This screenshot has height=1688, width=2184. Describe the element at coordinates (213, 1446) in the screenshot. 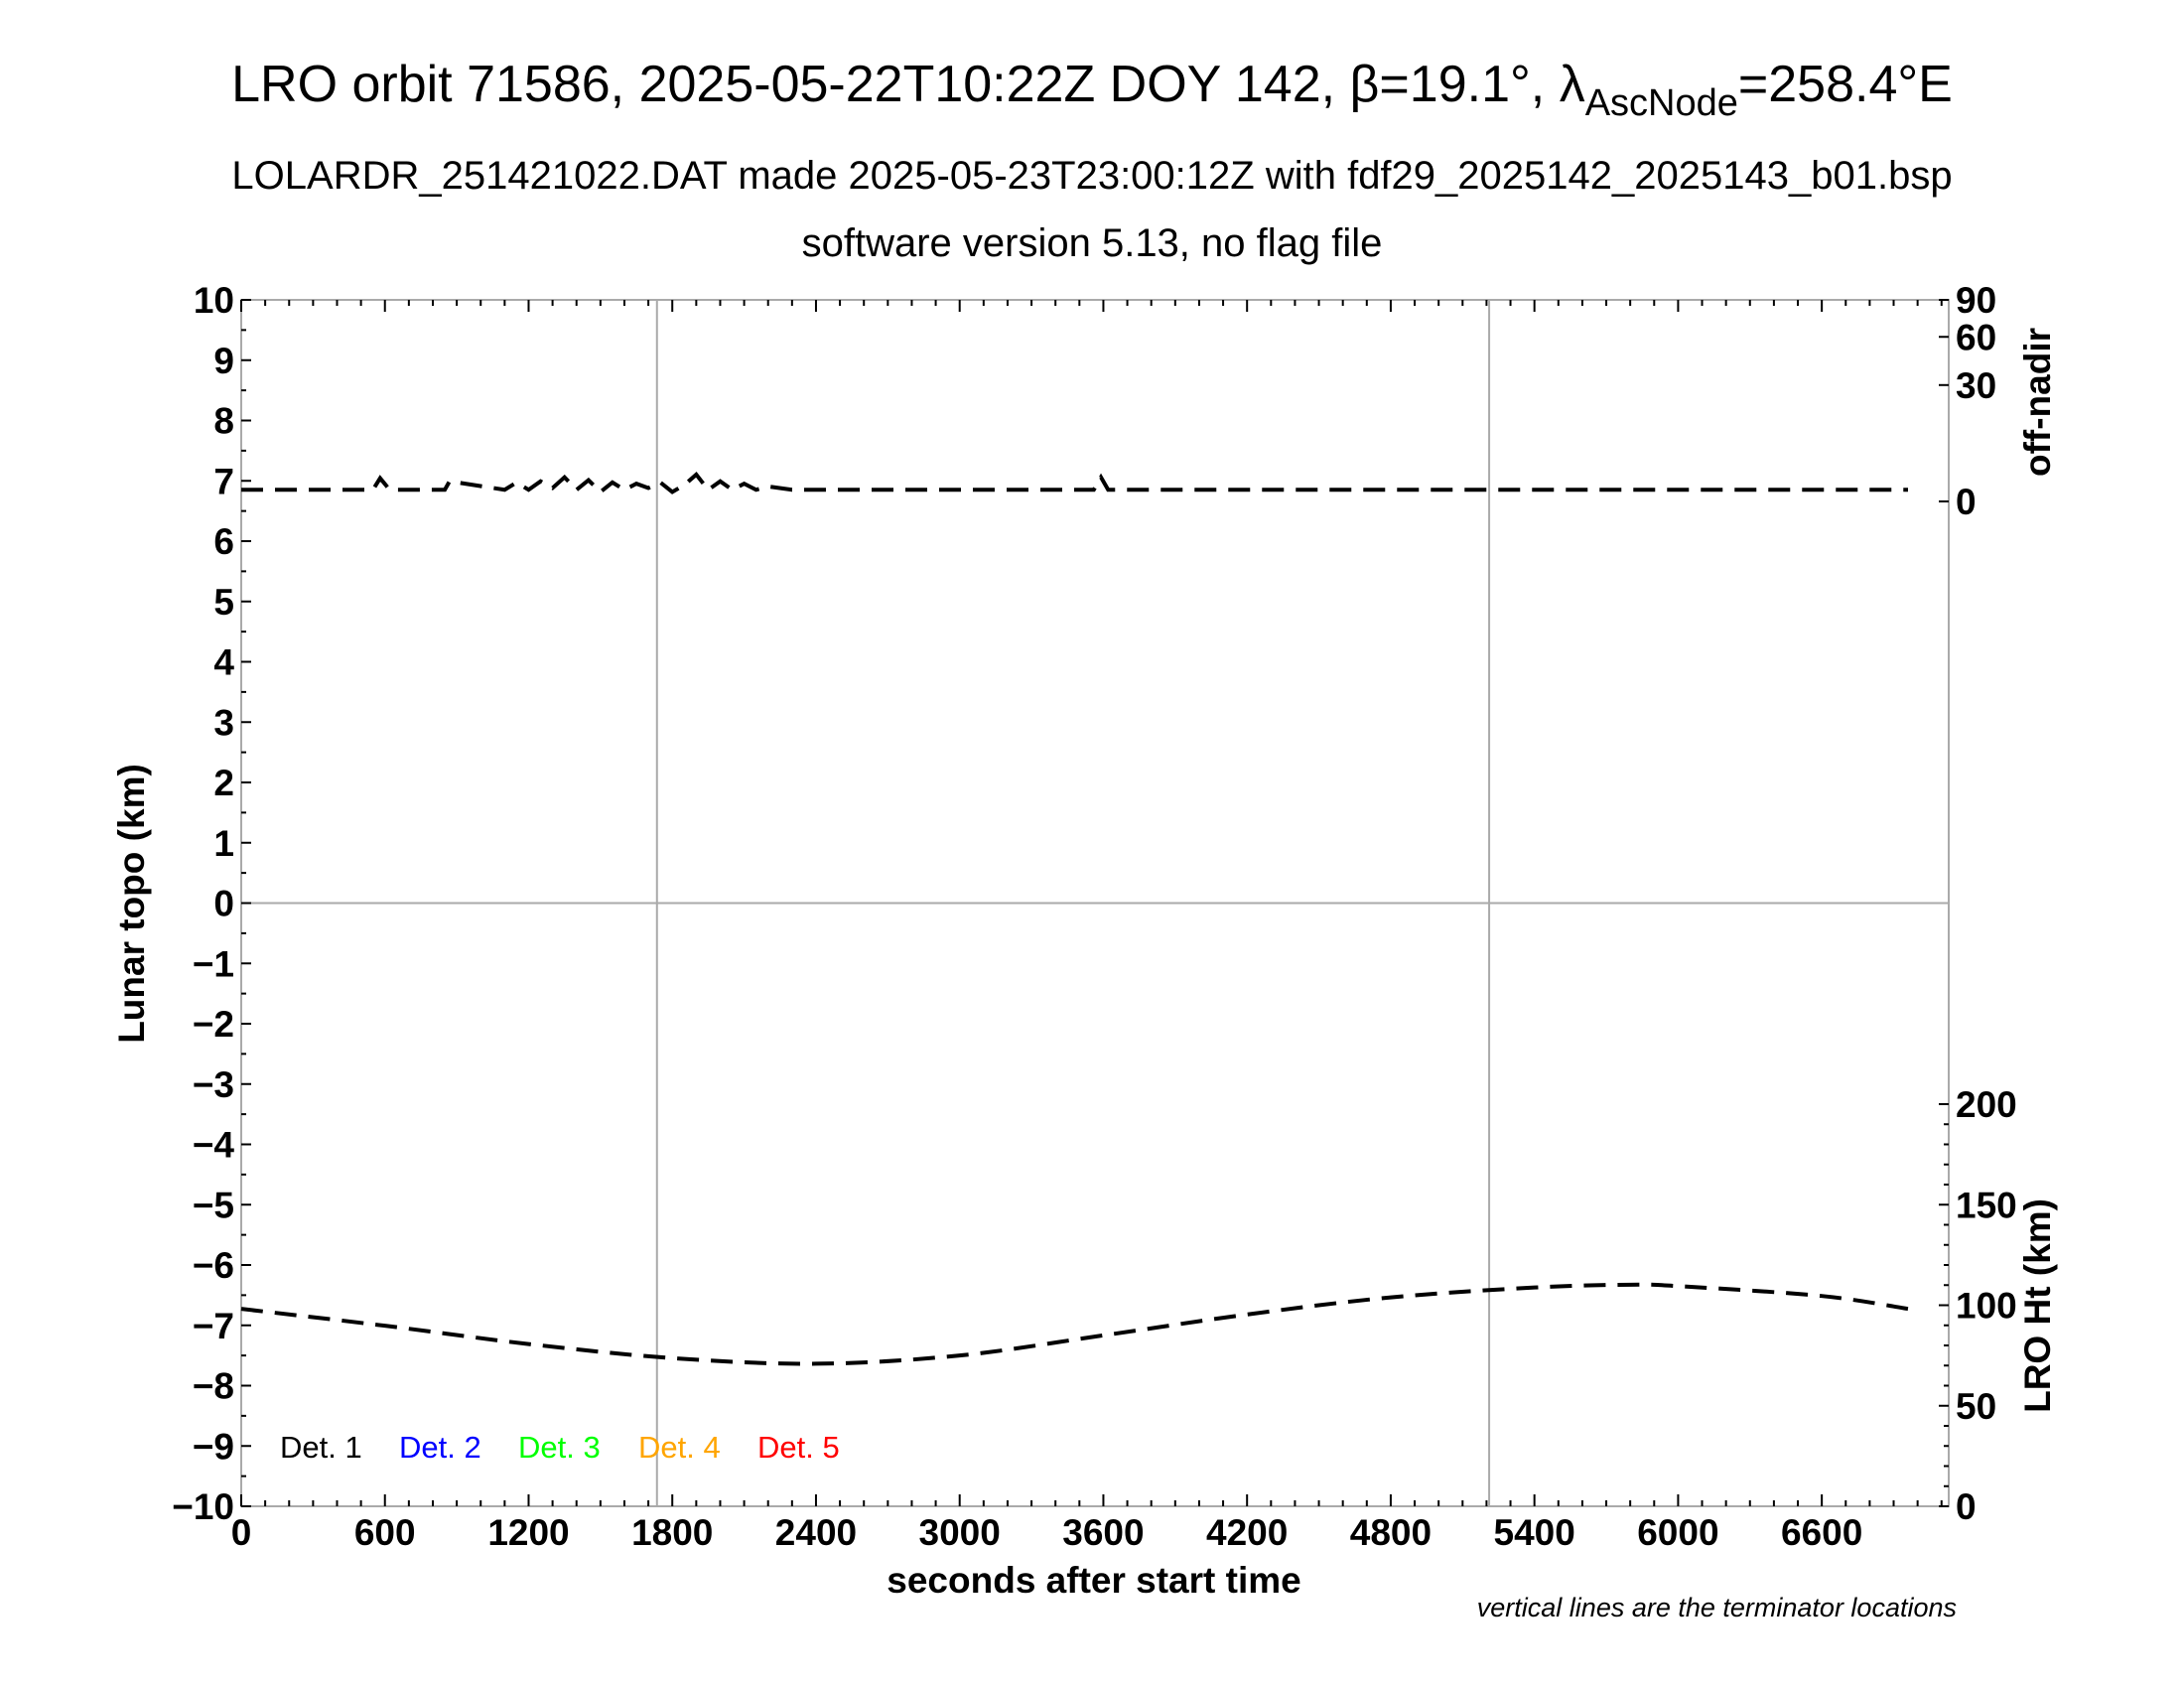

I see `y-tick-label: −9` at that location.